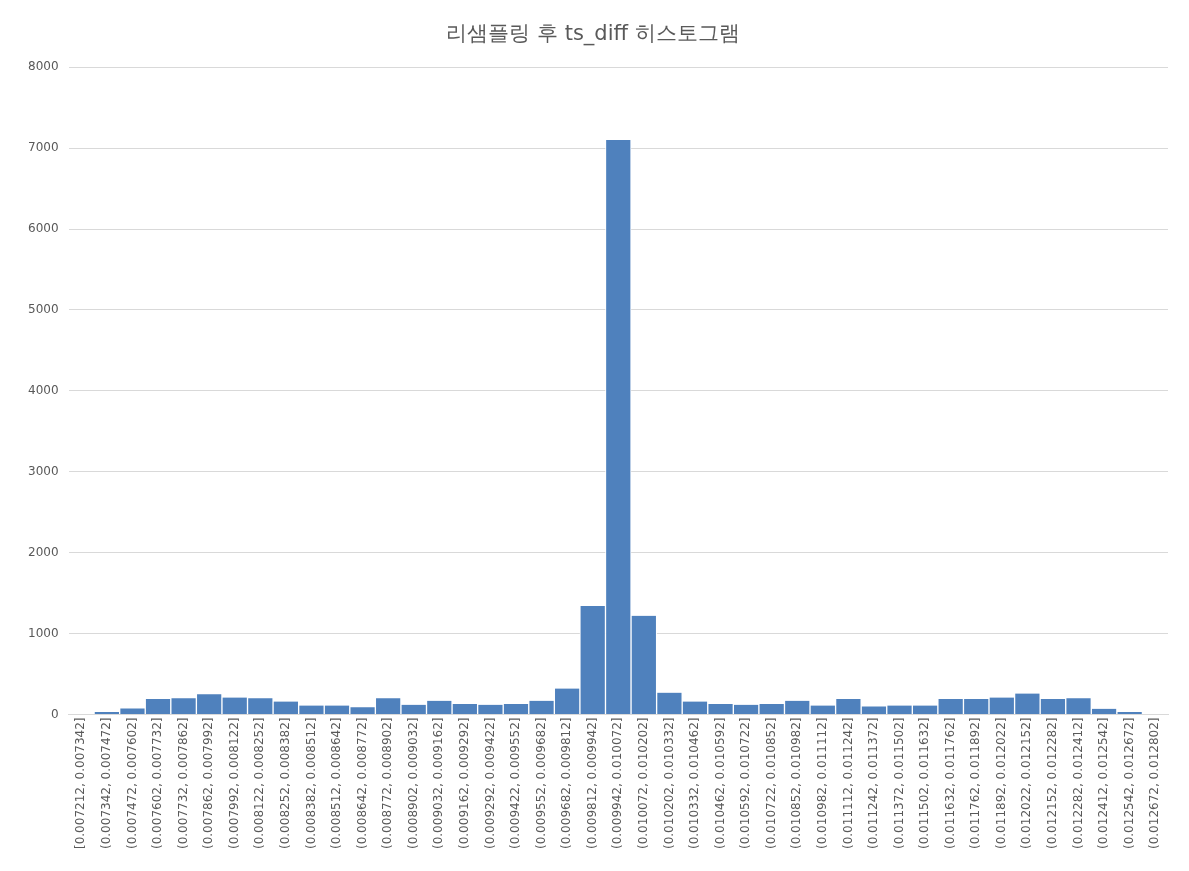 Image resolution: width=1189 pixels, height=871 pixels. Describe the element at coordinates (745, 783) in the screenshot. I see `x-tick-label: (0.010592, 0.010722]` at that location.